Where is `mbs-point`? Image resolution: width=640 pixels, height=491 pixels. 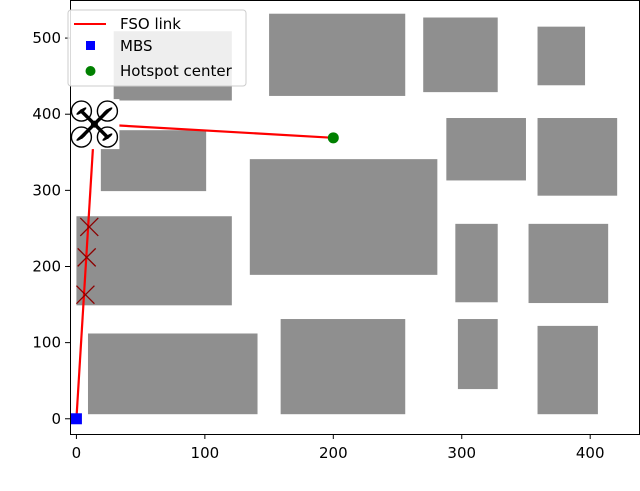 mbs-point is located at coordinates (76, 419).